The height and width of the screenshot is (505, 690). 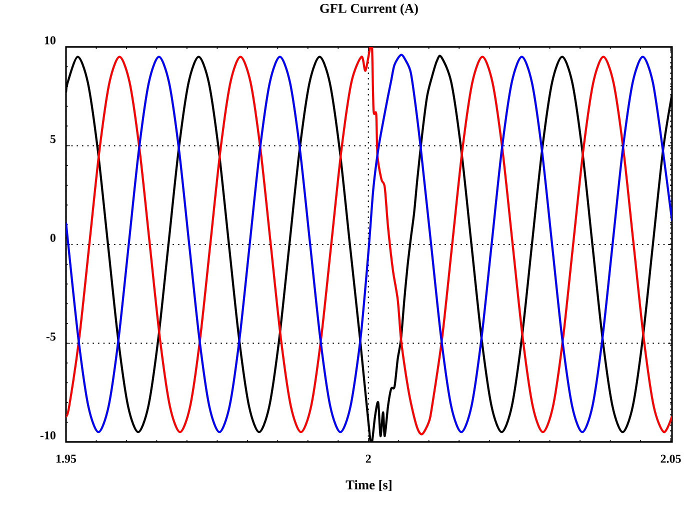 What do you see at coordinates (51, 336) in the screenshot?
I see `y-tick-label: -5` at bounding box center [51, 336].